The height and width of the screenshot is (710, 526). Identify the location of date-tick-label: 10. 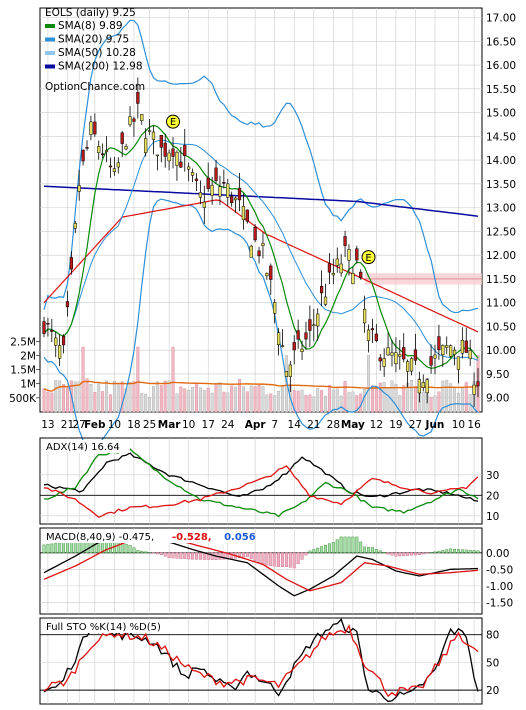
(188, 425).